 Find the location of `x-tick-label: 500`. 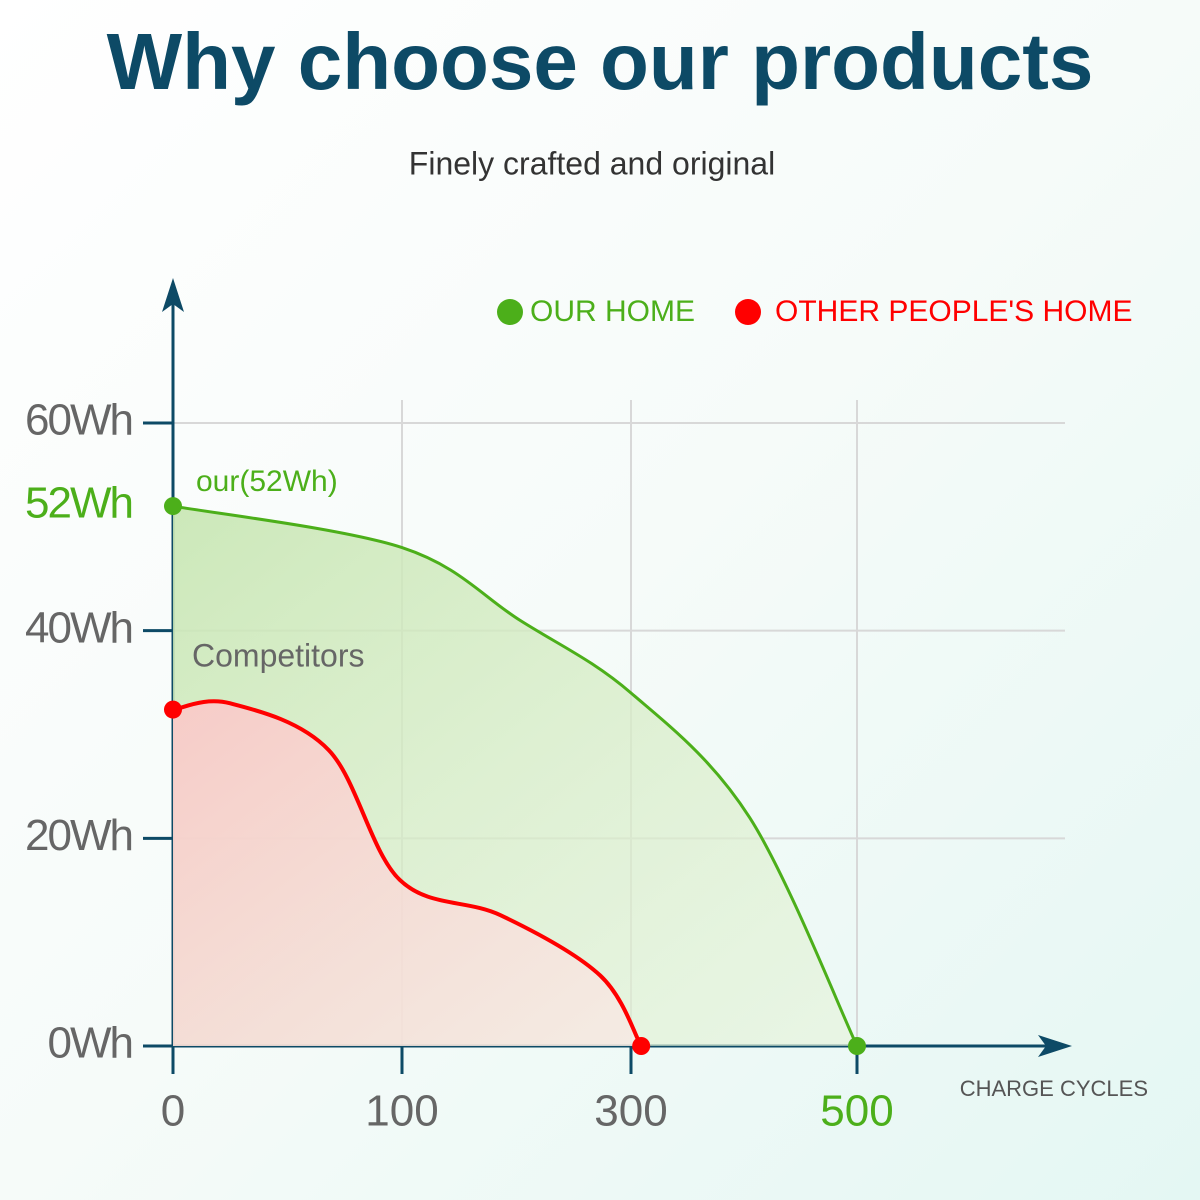

x-tick-label: 500 is located at coordinates (856, 1111).